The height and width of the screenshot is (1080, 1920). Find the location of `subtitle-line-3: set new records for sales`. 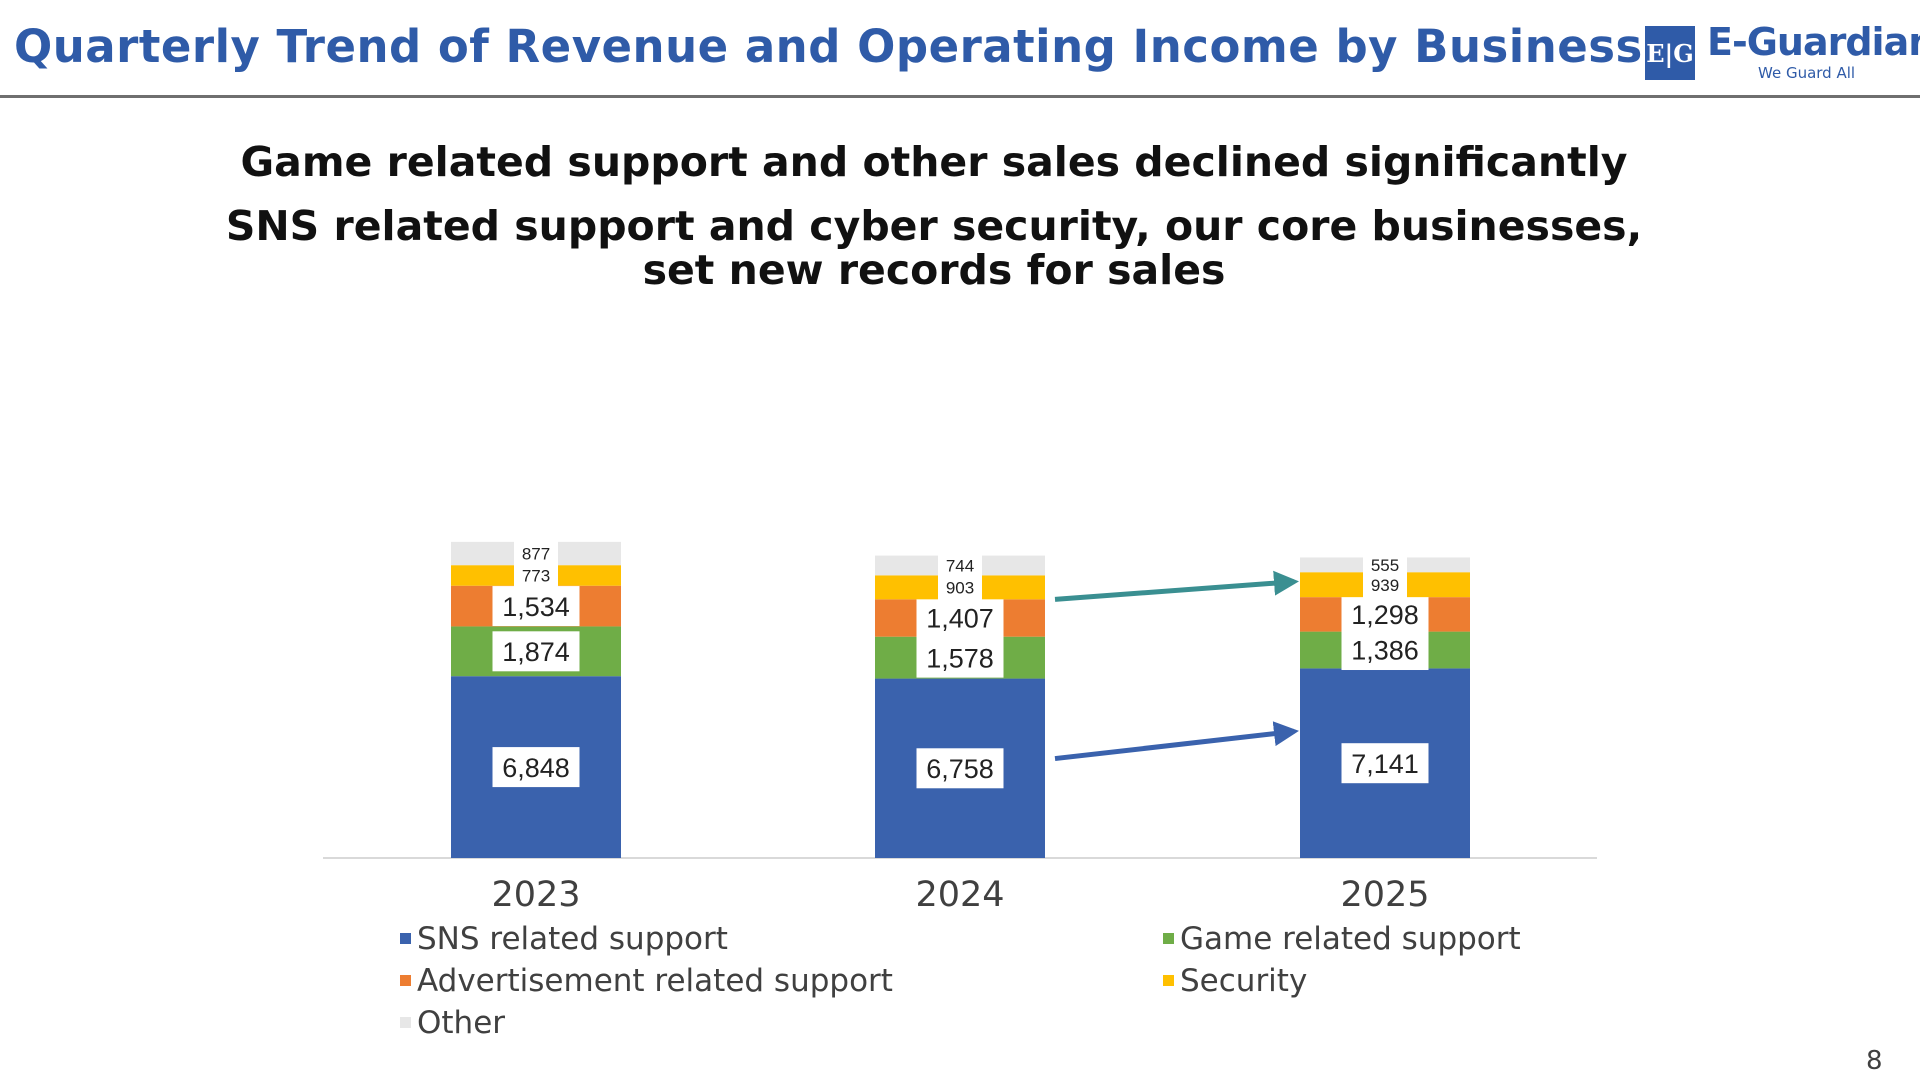

subtitle-line-3: set new records for sales is located at coordinates (934, 270).